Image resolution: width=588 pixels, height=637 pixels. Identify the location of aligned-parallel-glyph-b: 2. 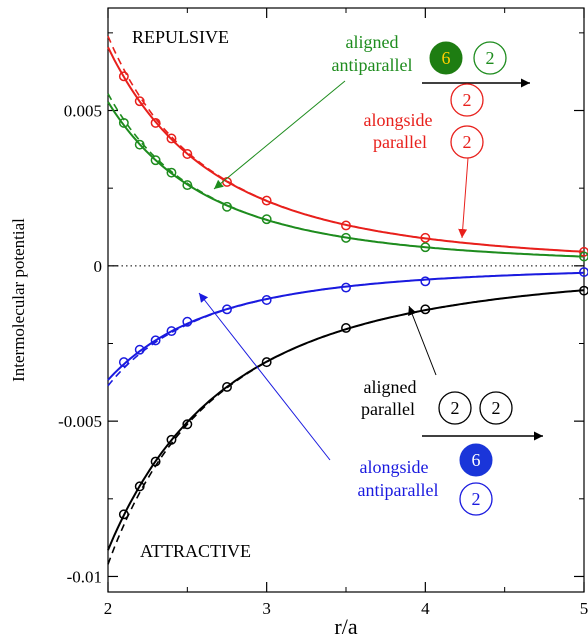
(496, 408).